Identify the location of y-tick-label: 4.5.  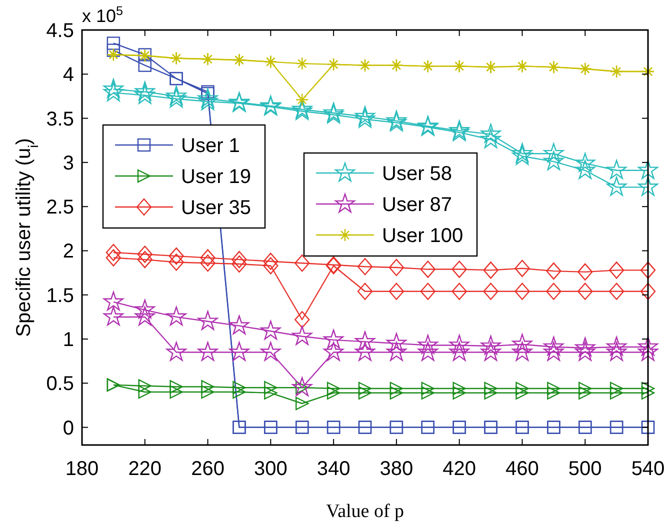
(60, 31).